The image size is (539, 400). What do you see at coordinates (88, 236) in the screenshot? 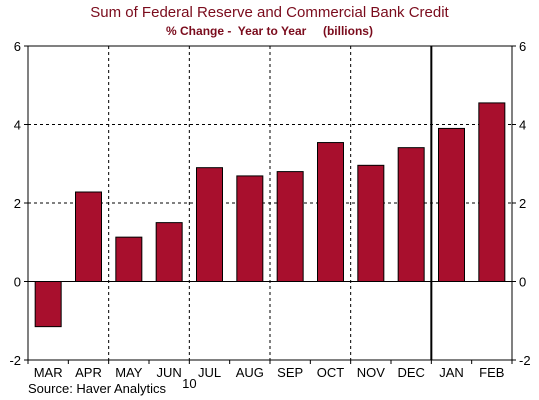
I see `bar-apr` at bounding box center [88, 236].